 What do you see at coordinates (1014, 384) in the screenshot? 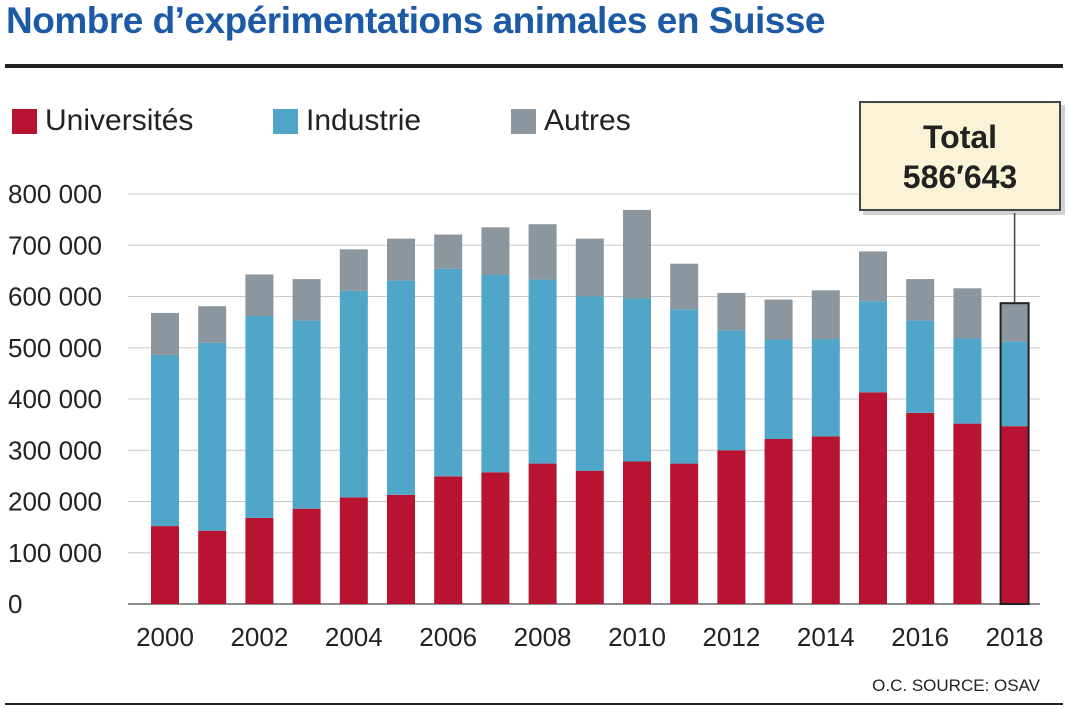
I see `bar-segment-industrie-2018` at bounding box center [1014, 384].